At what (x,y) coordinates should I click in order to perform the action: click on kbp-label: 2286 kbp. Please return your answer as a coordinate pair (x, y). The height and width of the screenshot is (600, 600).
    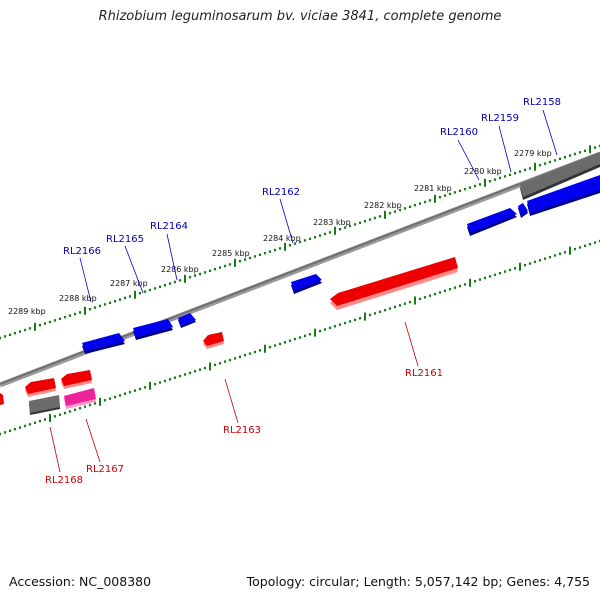
    Looking at the image, I should click on (180, 269).